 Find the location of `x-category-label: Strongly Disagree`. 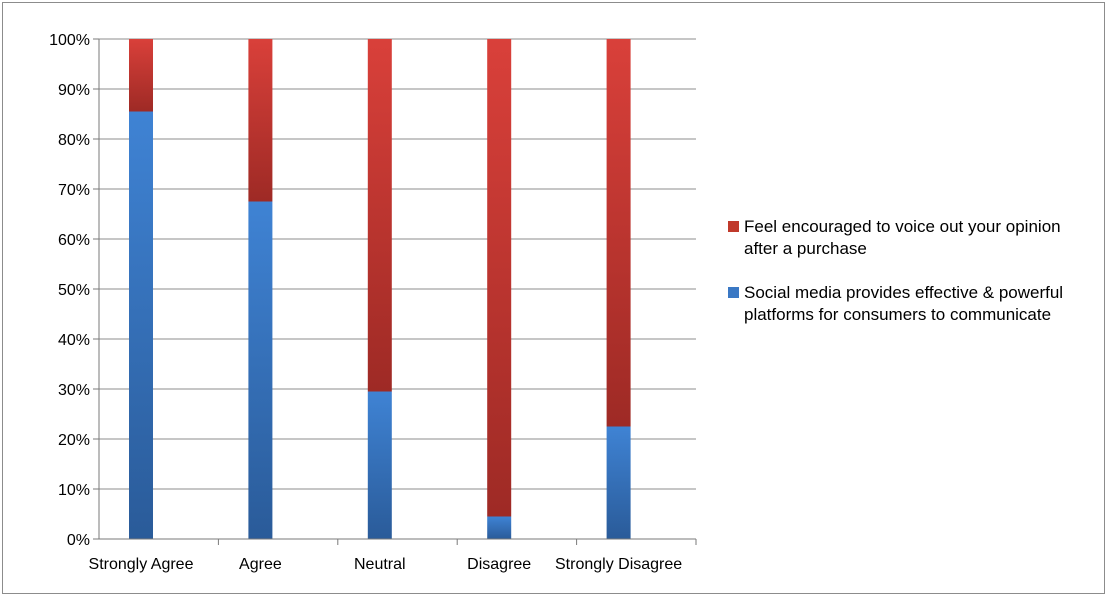

x-category-label: Strongly Disagree is located at coordinates (618, 564).